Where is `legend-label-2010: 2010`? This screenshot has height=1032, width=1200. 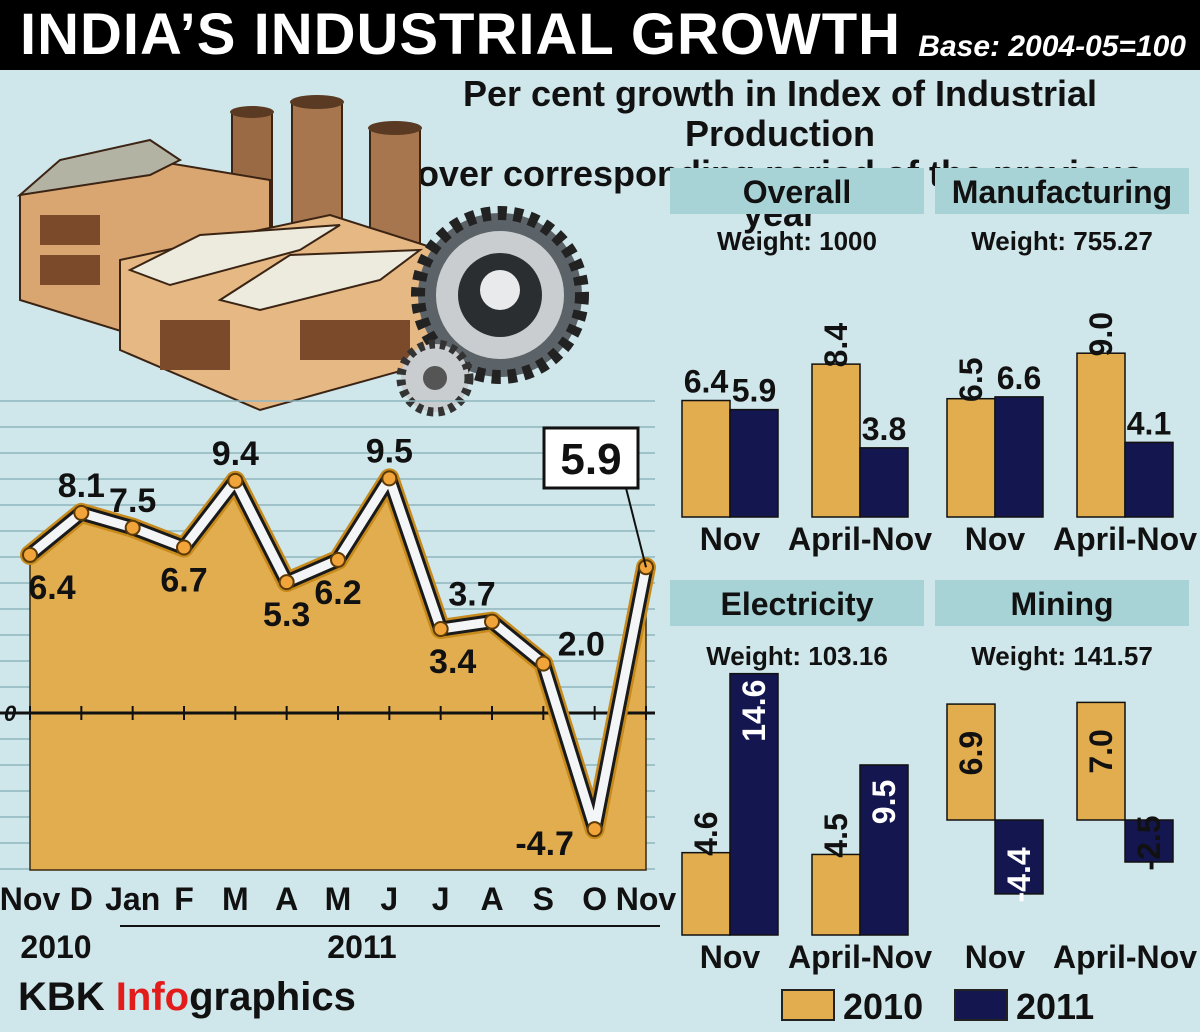
legend-label-2010: 2010 is located at coordinates (883, 1006).